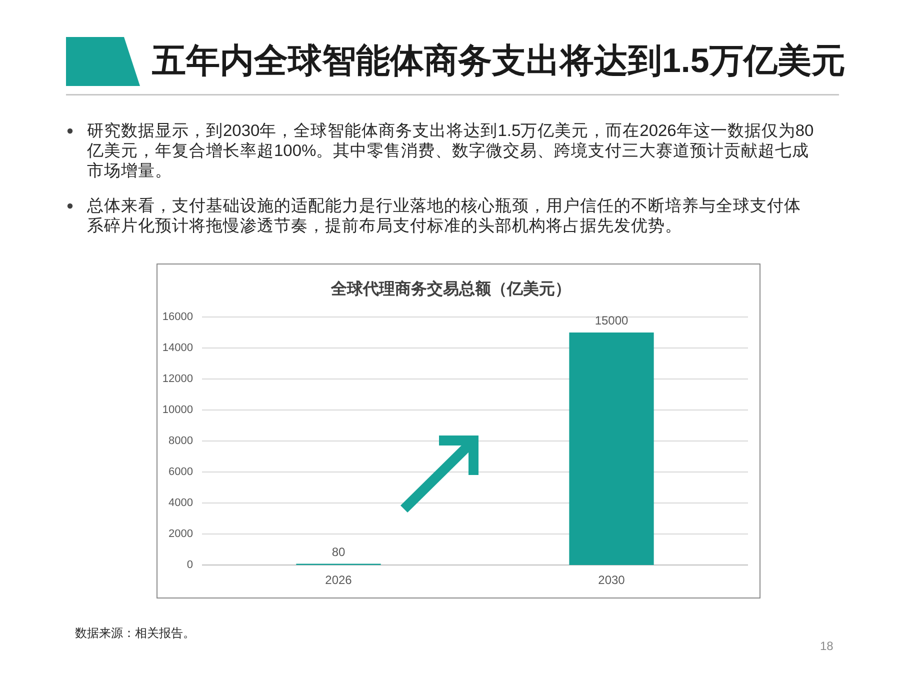 The height and width of the screenshot is (675, 900). I want to click on y-tick-label: 14000, so click(177, 348).